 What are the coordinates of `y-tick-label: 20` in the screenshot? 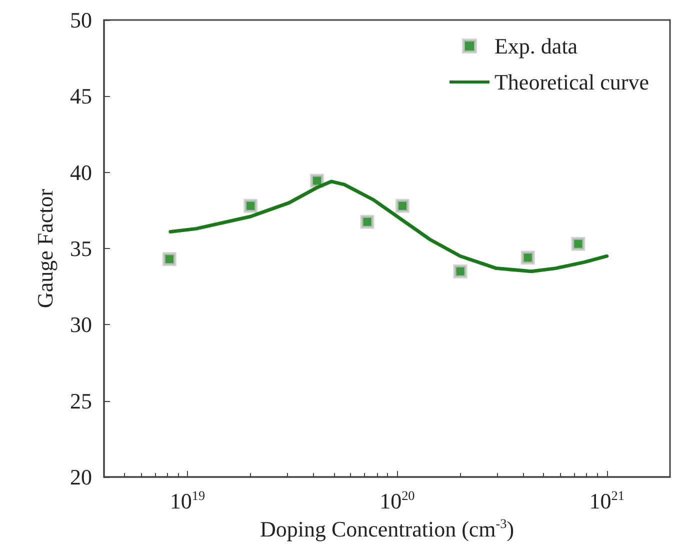 It's located at (81, 477).